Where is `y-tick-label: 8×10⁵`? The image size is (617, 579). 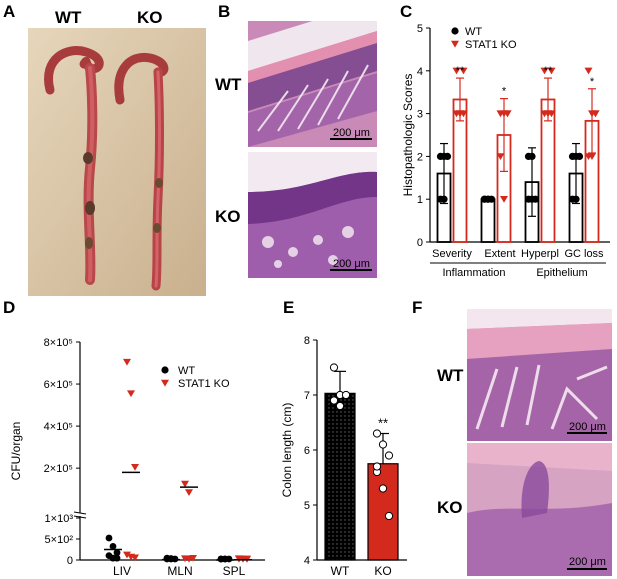 y-tick-label: 8×10⁵ is located at coordinates (58, 343).